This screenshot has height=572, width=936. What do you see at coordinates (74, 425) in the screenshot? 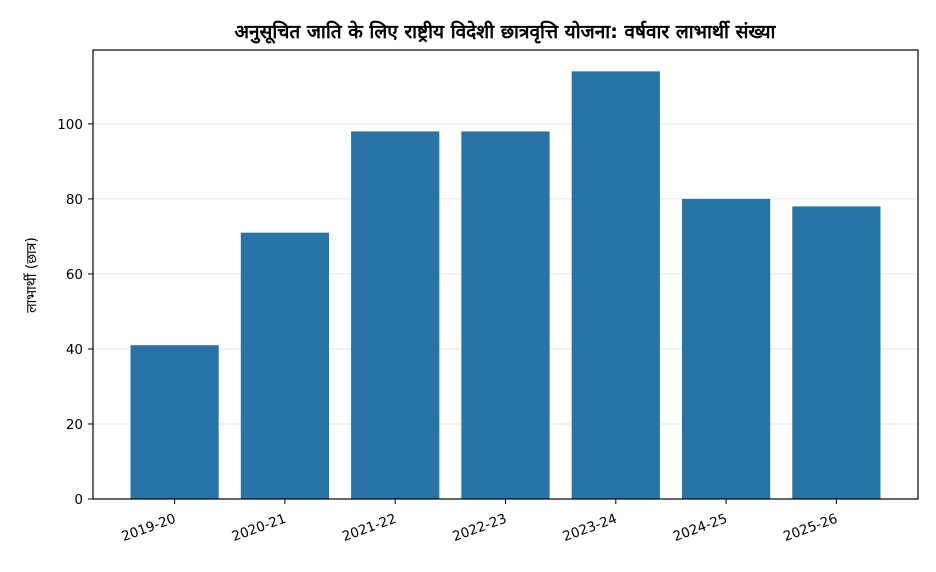
I see `y-tick-label: 20` at bounding box center [74, 425].